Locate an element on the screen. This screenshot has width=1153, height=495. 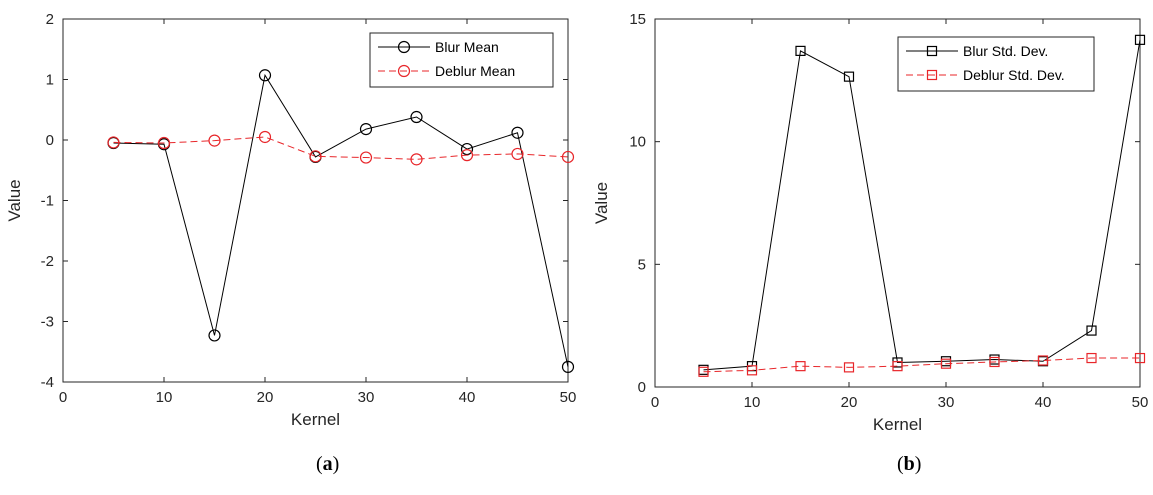
legend-label: Blur Mean is located at coordinates (467, 47).